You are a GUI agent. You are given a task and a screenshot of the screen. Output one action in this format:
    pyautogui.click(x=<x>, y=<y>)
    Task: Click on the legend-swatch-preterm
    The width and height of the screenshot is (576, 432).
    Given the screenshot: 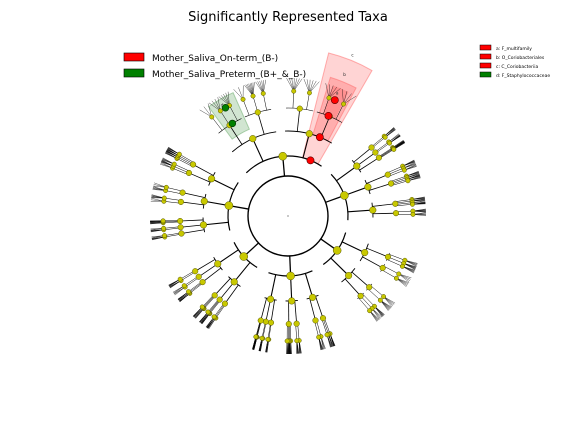 What is the action you would take?
    pyautogui.click(x=134, y=73)
    